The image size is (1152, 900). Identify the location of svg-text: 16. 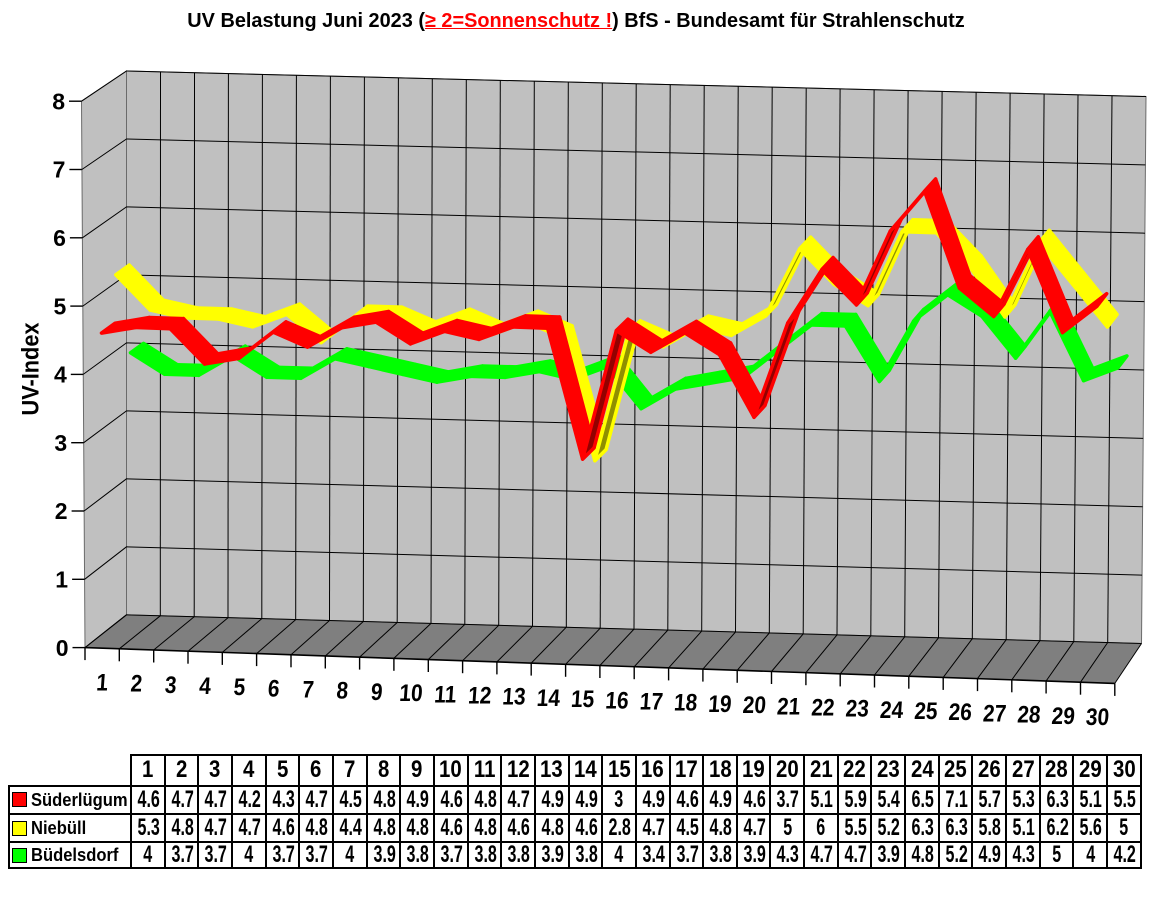
(617, 700).